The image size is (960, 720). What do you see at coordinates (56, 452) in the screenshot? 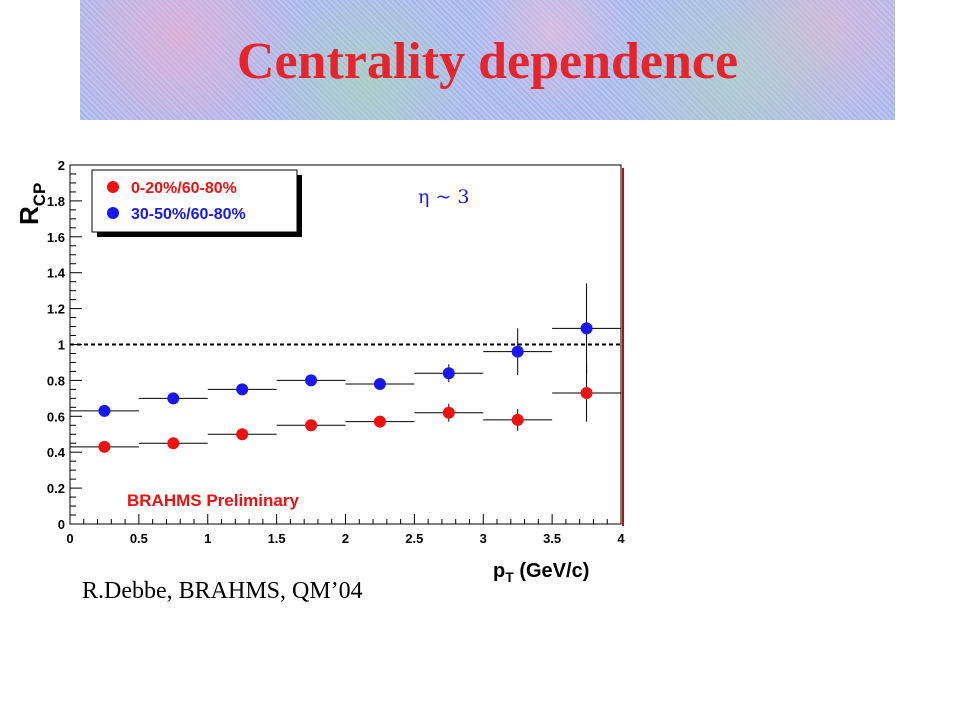
I see `y-tick-label: 0.4` at bounding box center [56, 452].